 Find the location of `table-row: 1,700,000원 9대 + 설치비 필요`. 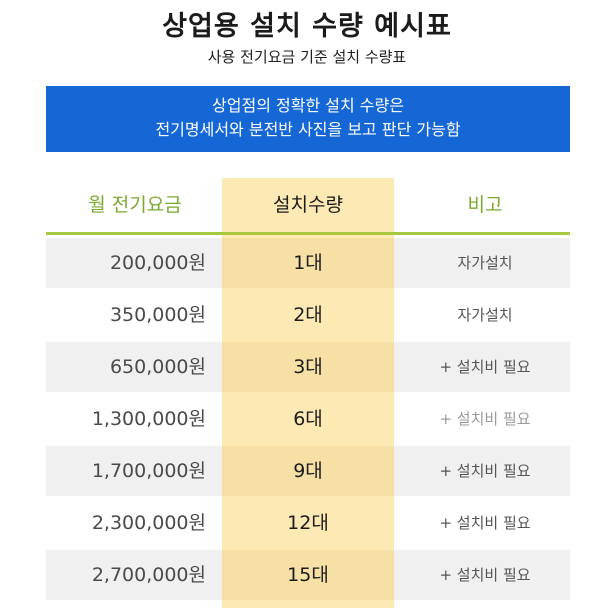

table-row: 1,700,000원 9대 + 설치비 필요 is located at coordinates (308, 471).